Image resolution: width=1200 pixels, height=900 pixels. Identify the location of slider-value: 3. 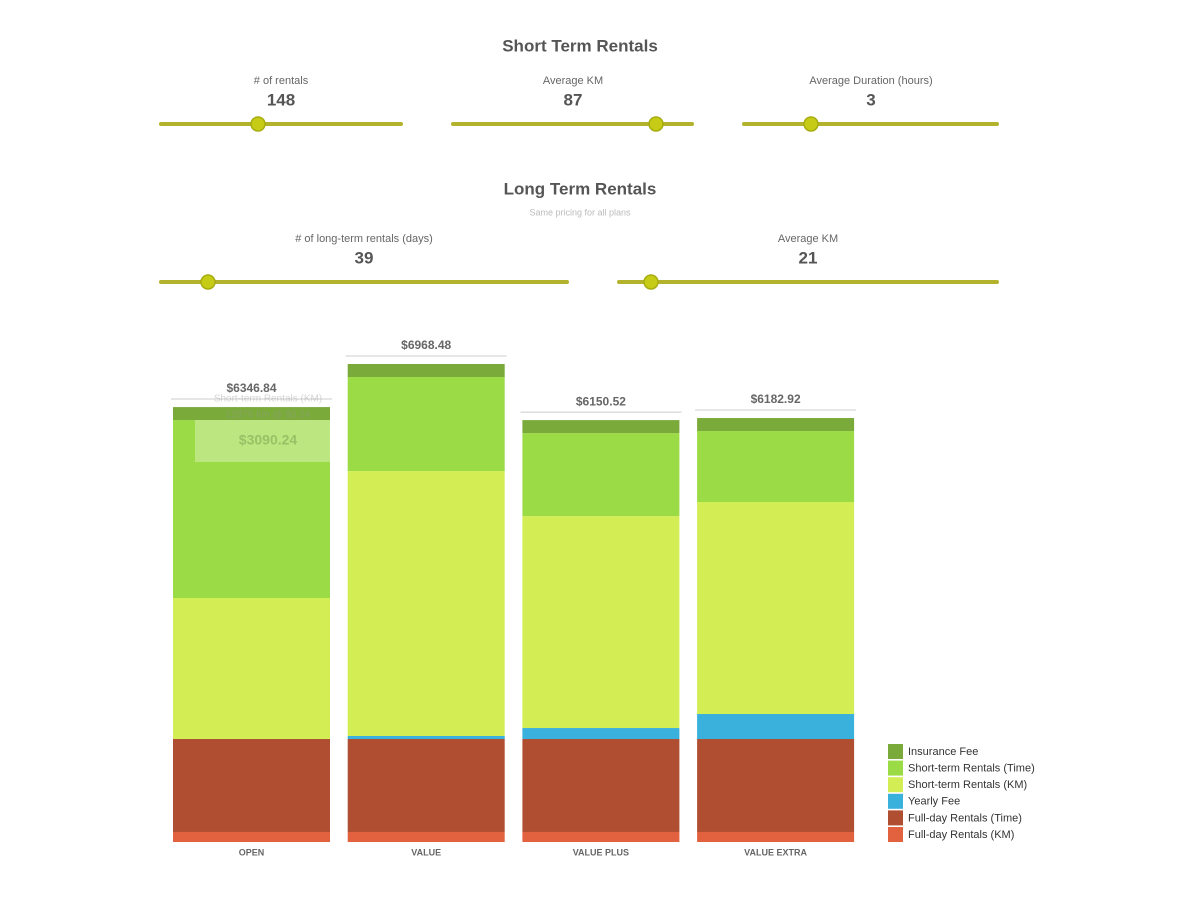
(870, 99).